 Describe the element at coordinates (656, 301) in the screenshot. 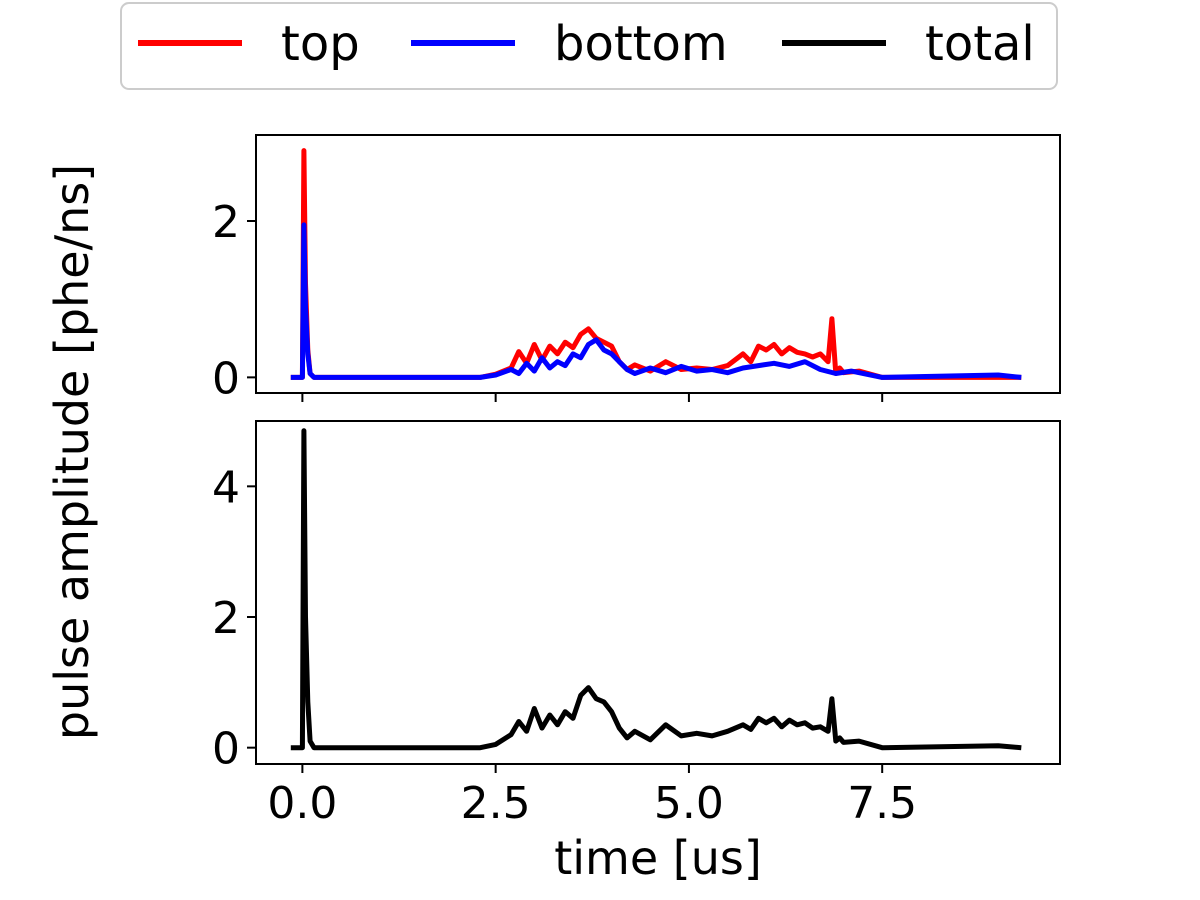

I see `series-line-bottom` at that location.